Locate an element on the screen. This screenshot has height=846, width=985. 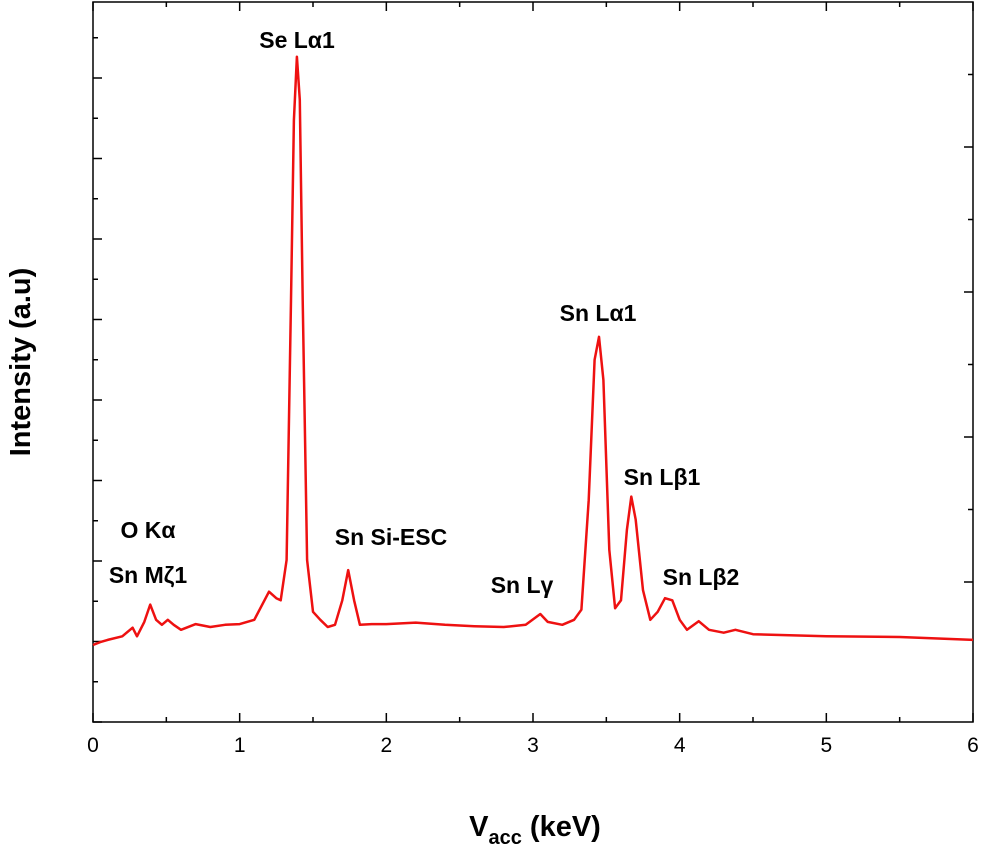
x-tick-label: 5 is located at coordinates (826, 745).